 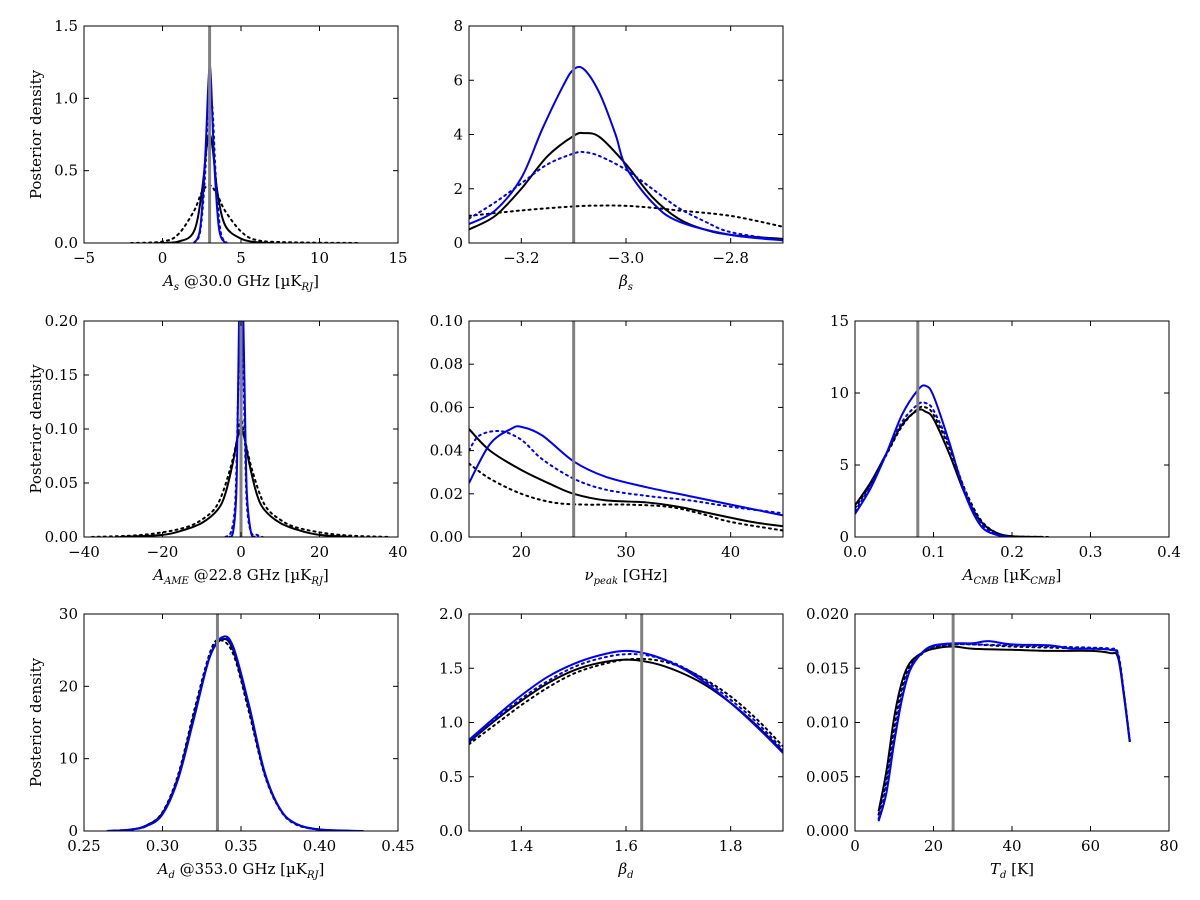 I want to click on x-tick-label: −40, so click(x=84, y=552).